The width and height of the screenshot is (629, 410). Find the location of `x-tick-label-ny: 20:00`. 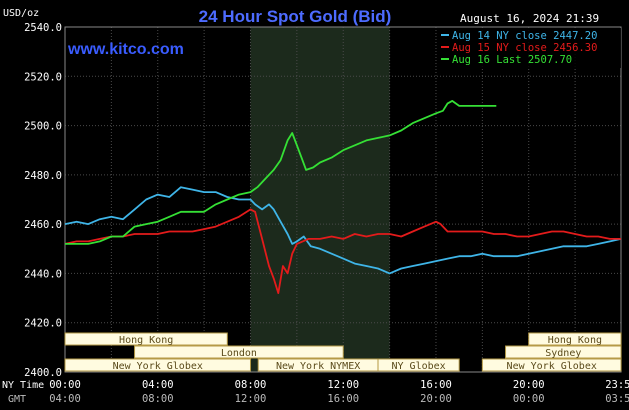

x-tick-label-ny: 20:00 is located at coordinates (529, 385).